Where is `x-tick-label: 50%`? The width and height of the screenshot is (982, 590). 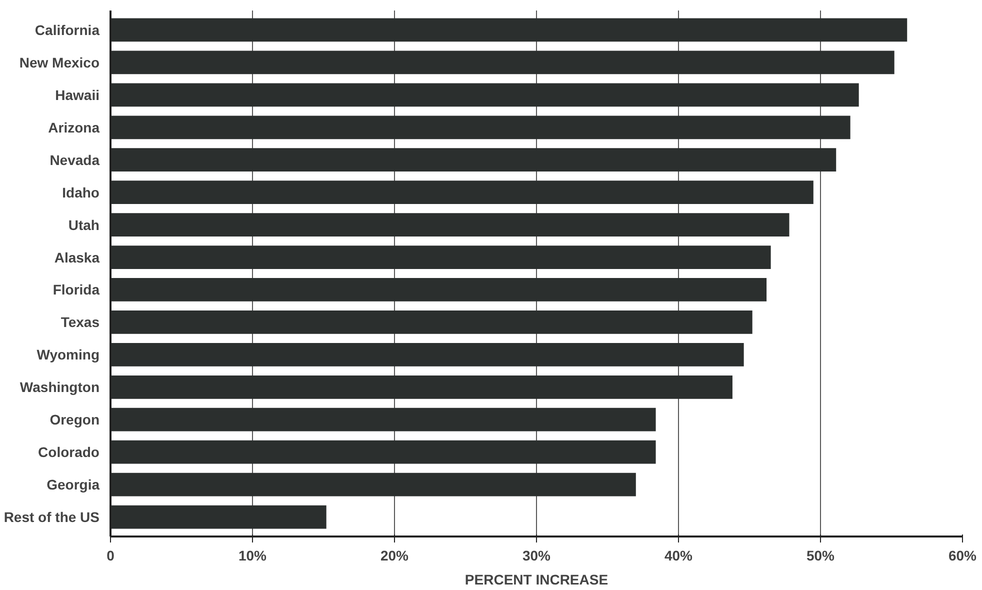
x-tick-label: 50% is located at coordinates (821, 556).